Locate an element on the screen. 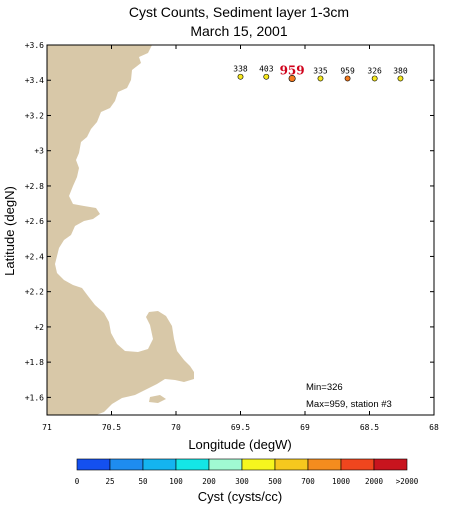  station-value-max: 959 is located at coordinates (292, 70).